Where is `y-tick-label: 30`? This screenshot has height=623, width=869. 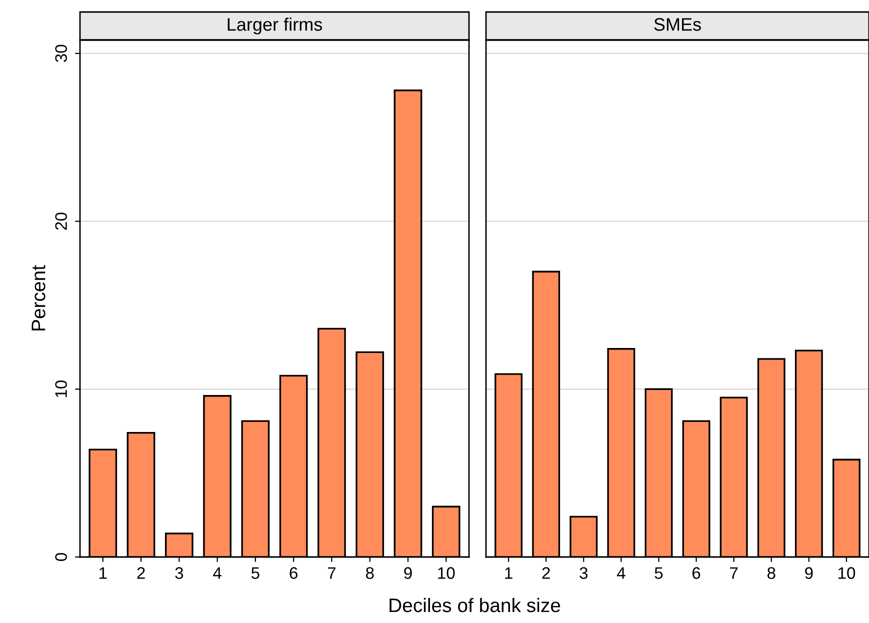
y-tick-label: 30 is located at coordinates (61, 53).